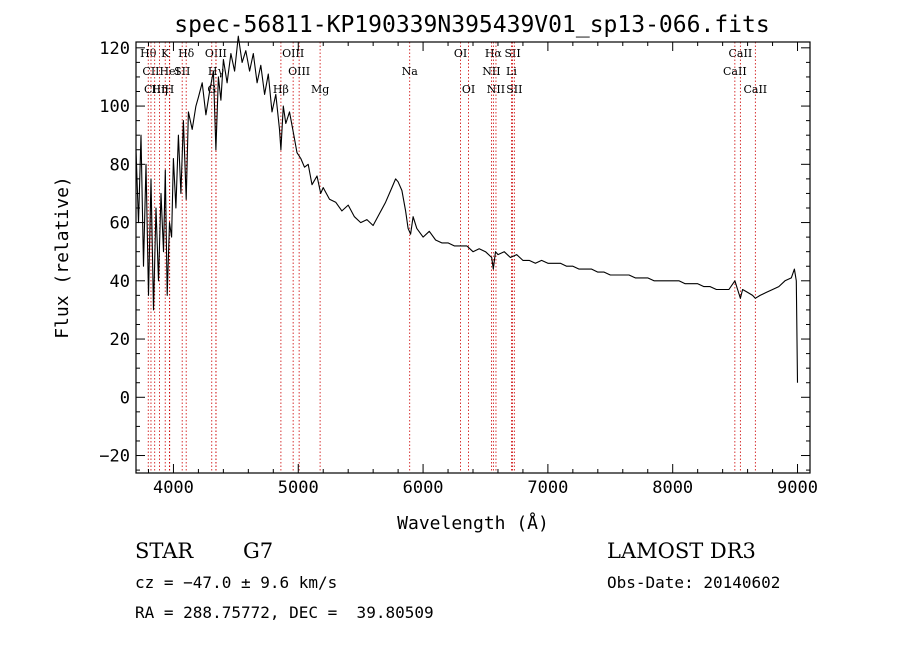 This screenshot has width=900, height=649. Describe the element at coordinates (164, 551) in the screenshot. I see `object-class: STAR` at that location.